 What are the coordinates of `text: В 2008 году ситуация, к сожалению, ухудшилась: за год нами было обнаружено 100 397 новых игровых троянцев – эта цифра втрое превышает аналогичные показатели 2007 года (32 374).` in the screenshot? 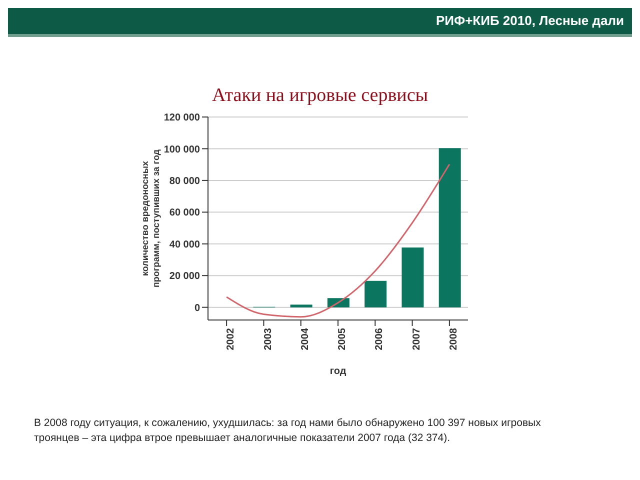 It's located at (288, 431).